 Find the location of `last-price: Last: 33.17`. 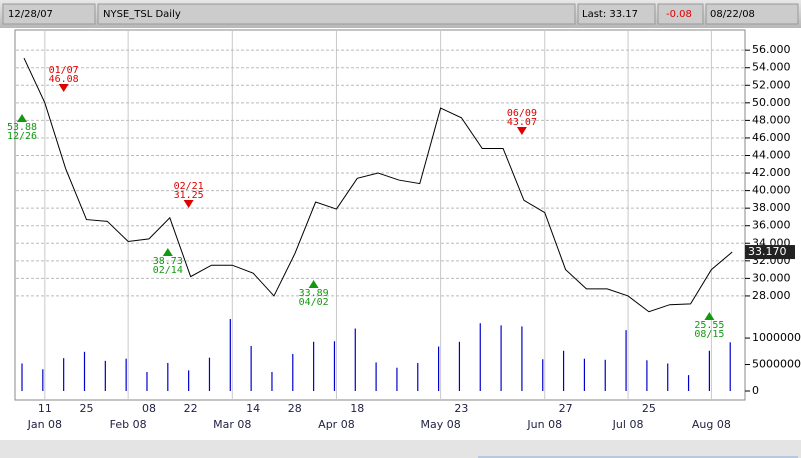

last-price: Last: 33.17 is located at coordinates (610, 14).